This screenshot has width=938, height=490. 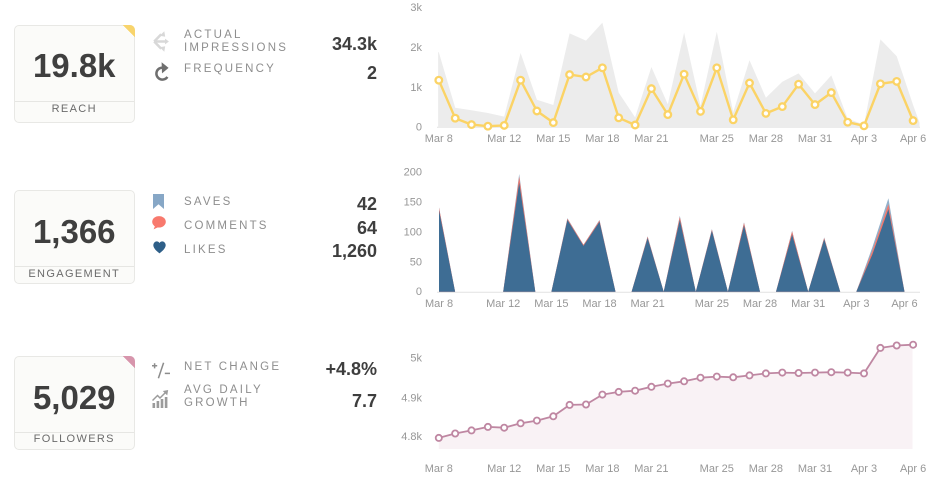 What do you see at coordinates (413, 232) in the screenshot?
I see `svg-text: 100` at bounding box center [413, 232].